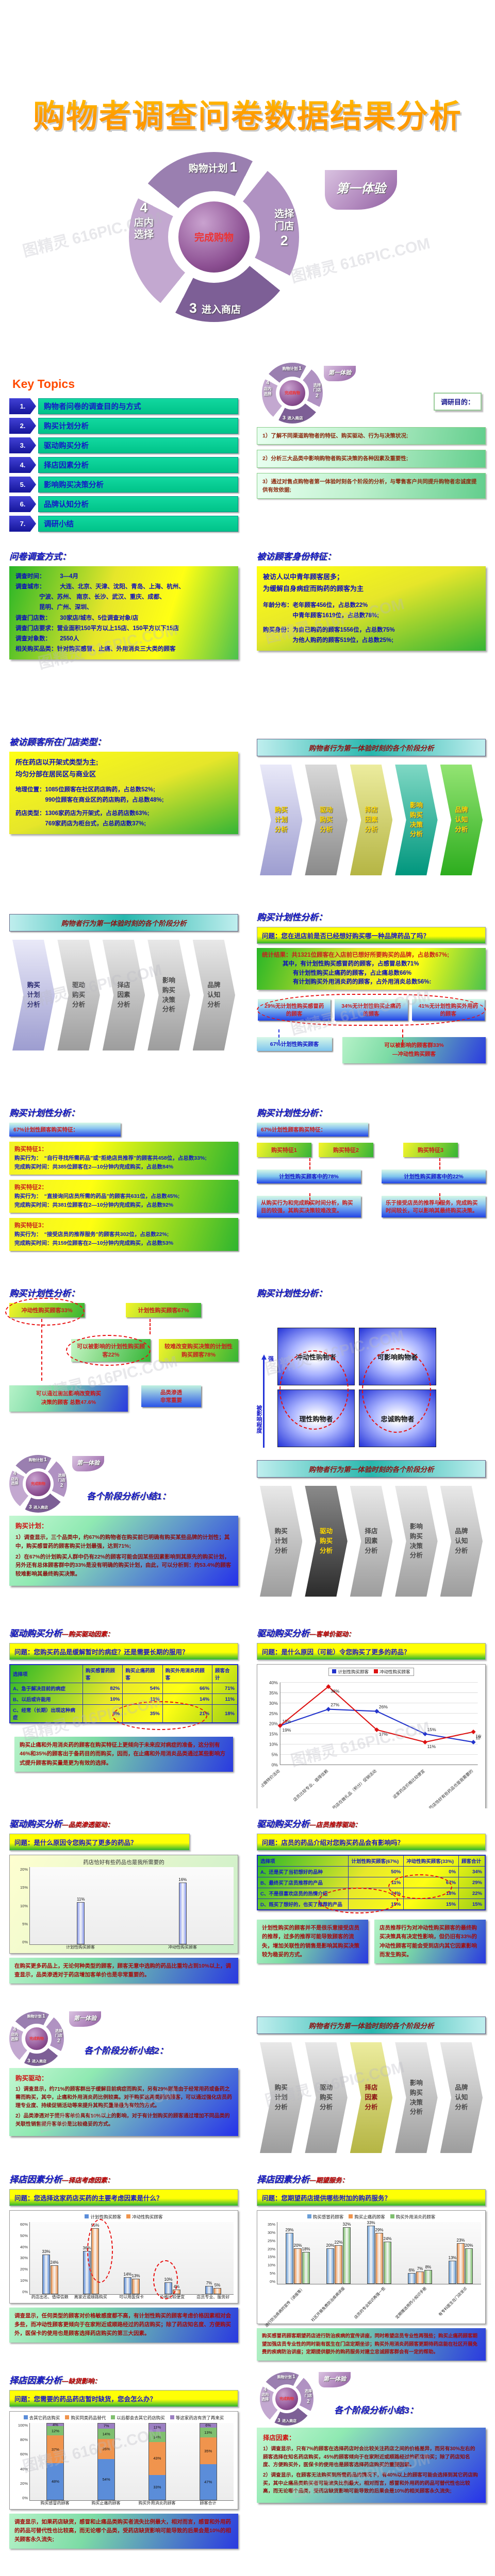  What do you see at coordinates (431, 1746) in the screenshot?
I see `svg-text: 11%` at bounding box center [431, 1746].